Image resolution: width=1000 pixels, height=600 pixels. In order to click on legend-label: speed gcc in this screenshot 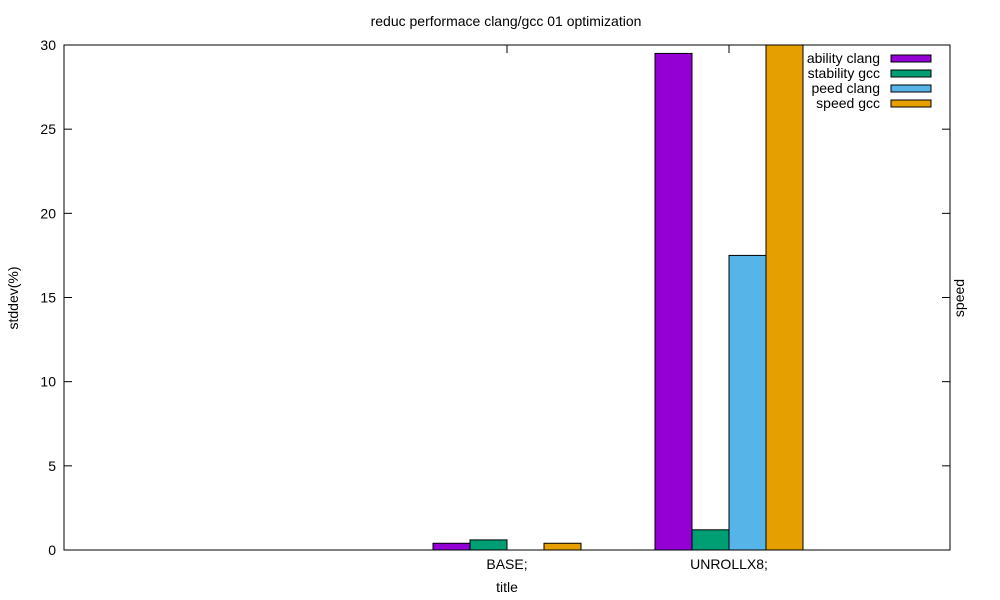, I will do `click(848, 103)`.